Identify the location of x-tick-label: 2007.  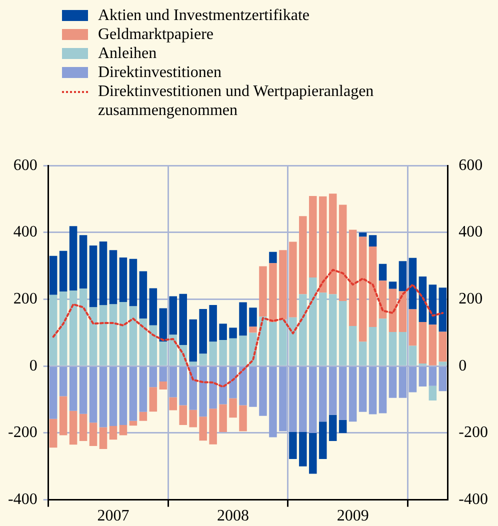
(113, 516).